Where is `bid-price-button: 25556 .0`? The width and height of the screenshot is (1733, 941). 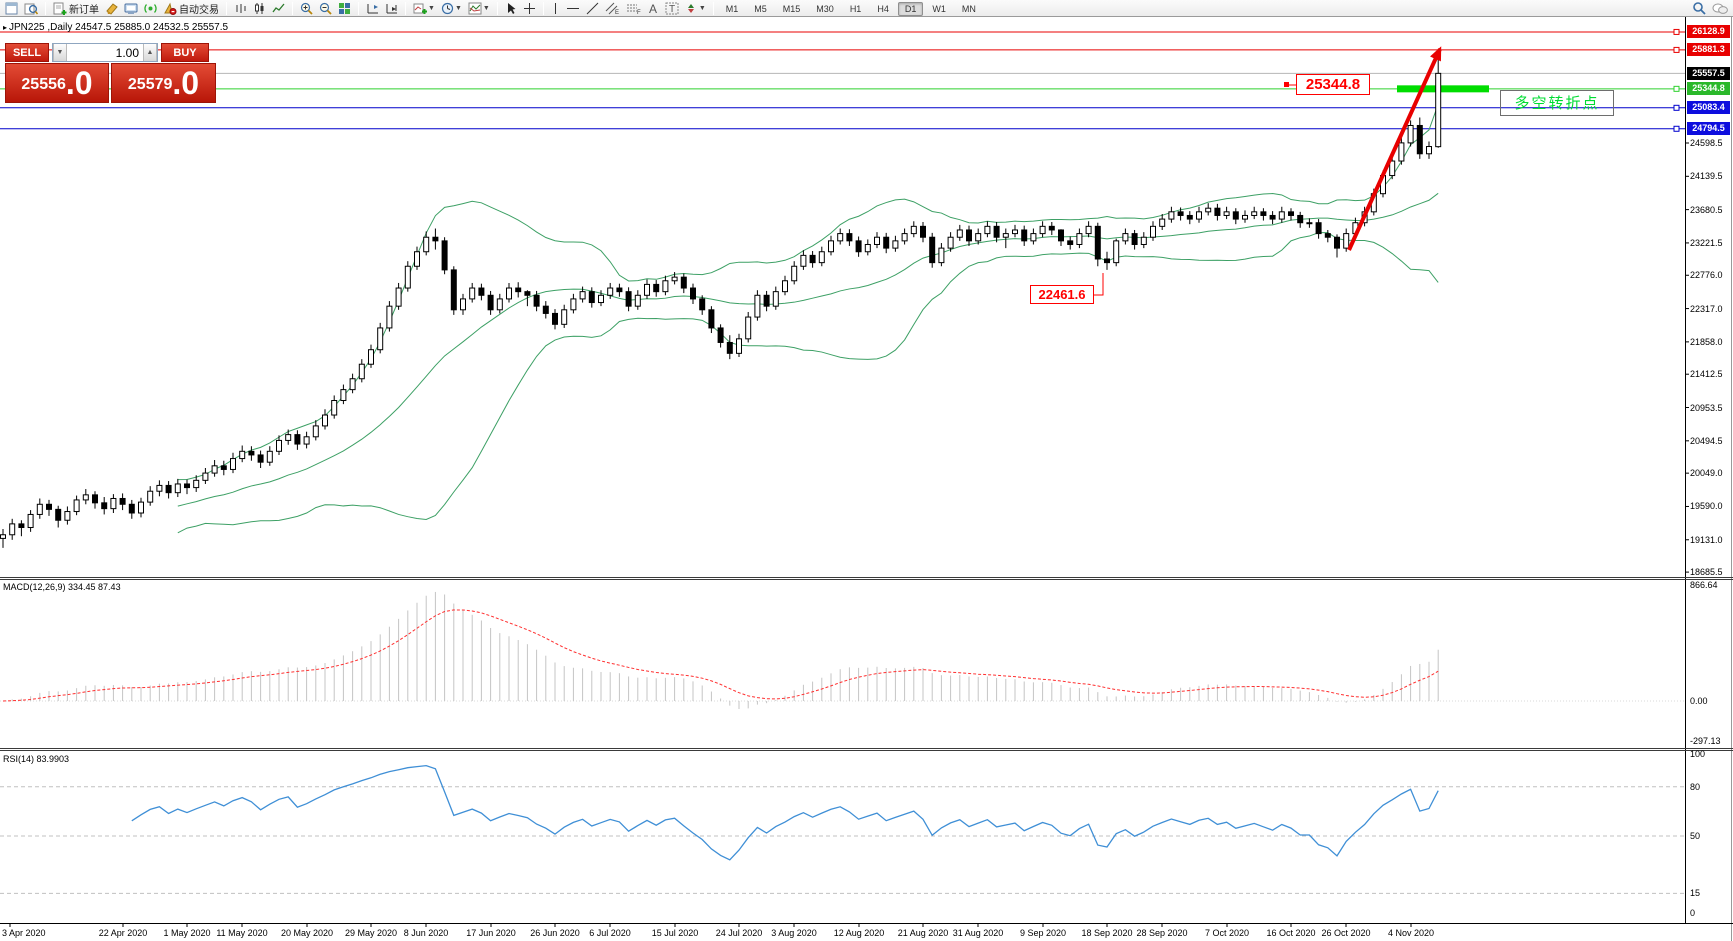
bid-price-button: 25556 .0 is located at coordinates (57, 83).